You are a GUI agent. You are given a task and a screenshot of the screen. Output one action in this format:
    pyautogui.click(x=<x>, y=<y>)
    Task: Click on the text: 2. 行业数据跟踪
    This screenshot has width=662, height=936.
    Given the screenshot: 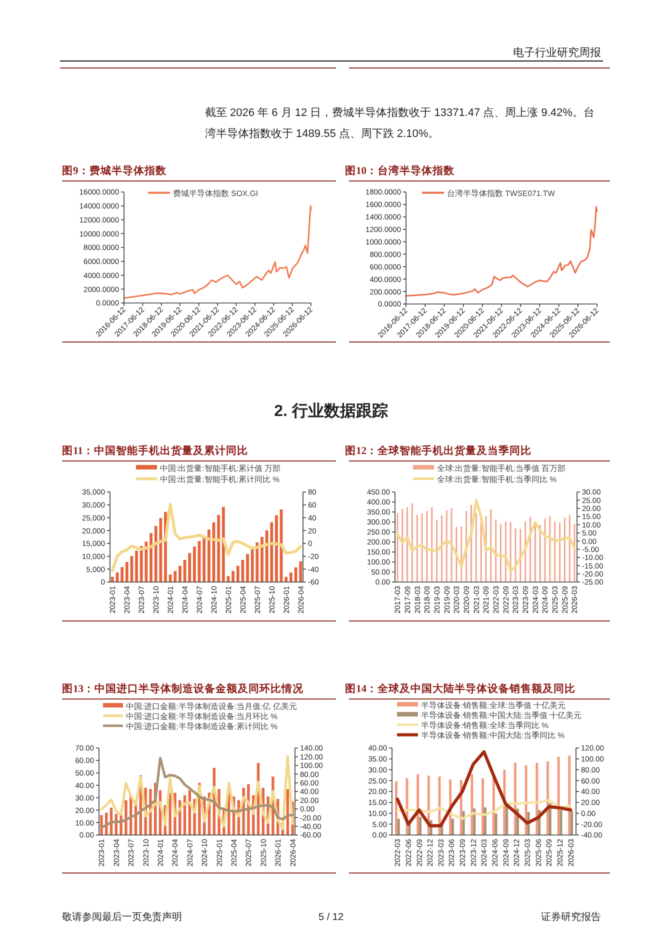 What is the action you would take?
    pyautogui.click(x=331, y=411)
    